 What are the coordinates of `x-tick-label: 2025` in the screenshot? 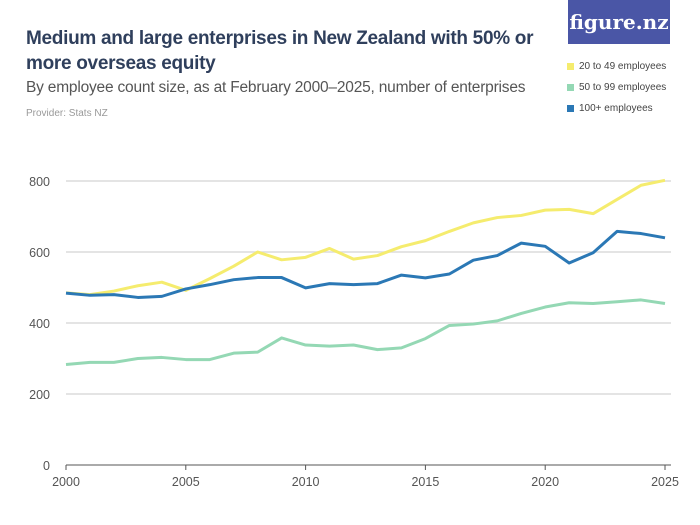 It's located at (665, 482).